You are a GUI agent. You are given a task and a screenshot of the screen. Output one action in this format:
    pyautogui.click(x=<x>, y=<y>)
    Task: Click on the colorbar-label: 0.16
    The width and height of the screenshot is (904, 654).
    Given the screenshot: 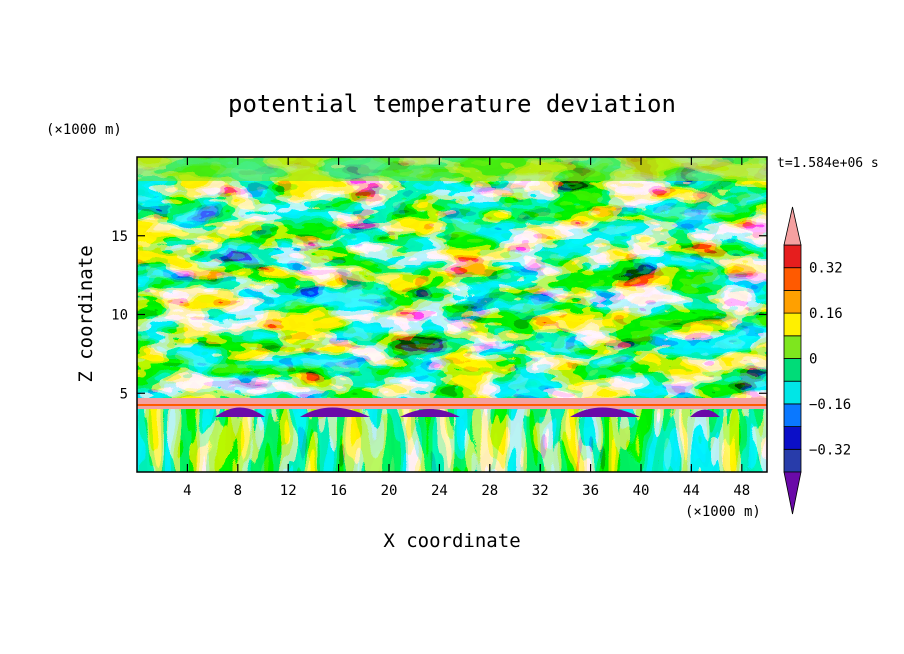 What is the action you would take?
    pyautogui.click(x=826, y=314)
    